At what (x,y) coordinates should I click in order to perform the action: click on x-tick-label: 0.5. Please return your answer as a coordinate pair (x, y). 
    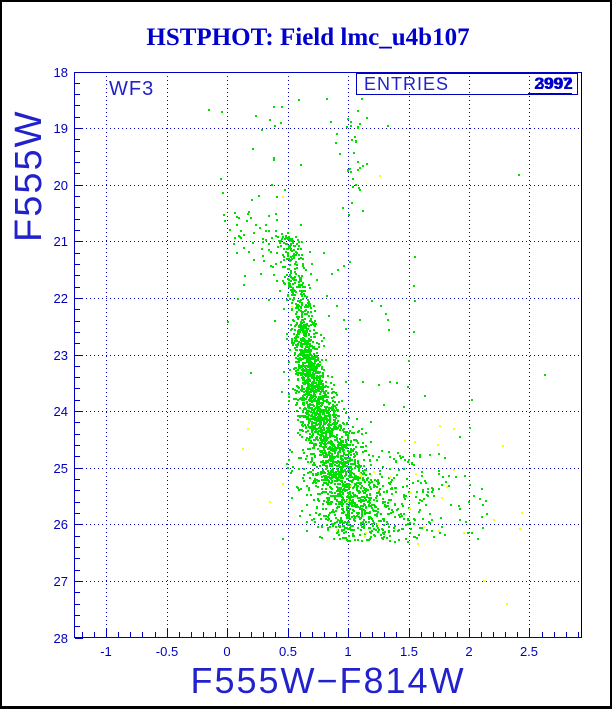
    Looking at the image, I should click on (288, 651).